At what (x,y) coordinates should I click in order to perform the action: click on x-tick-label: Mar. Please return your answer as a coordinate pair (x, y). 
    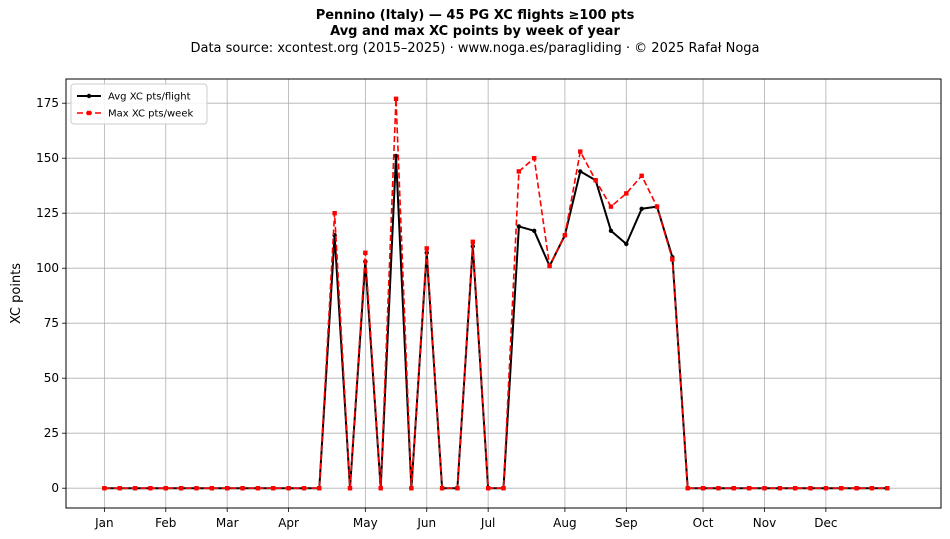
    Looking at the image, I should click on (227, 523).